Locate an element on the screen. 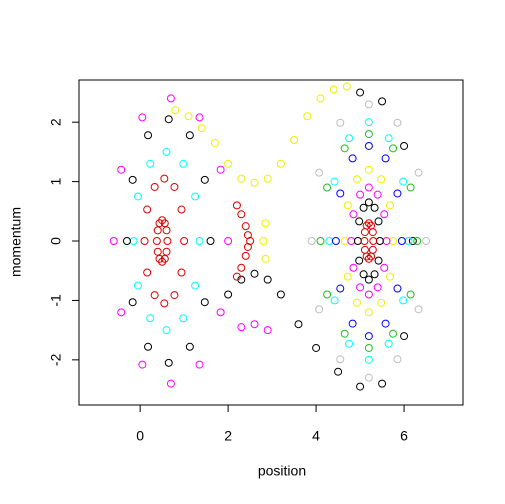  y-tick-label: 2 is located at coordinates (56, 122).